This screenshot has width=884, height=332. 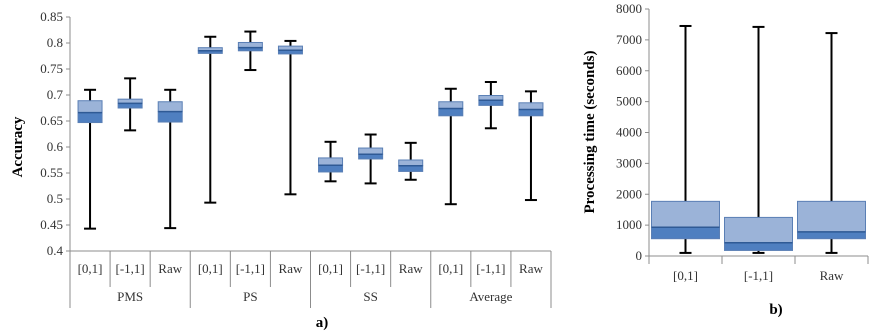 I want to click on y-tick-label: 0.8, so click(x=55, y=42).